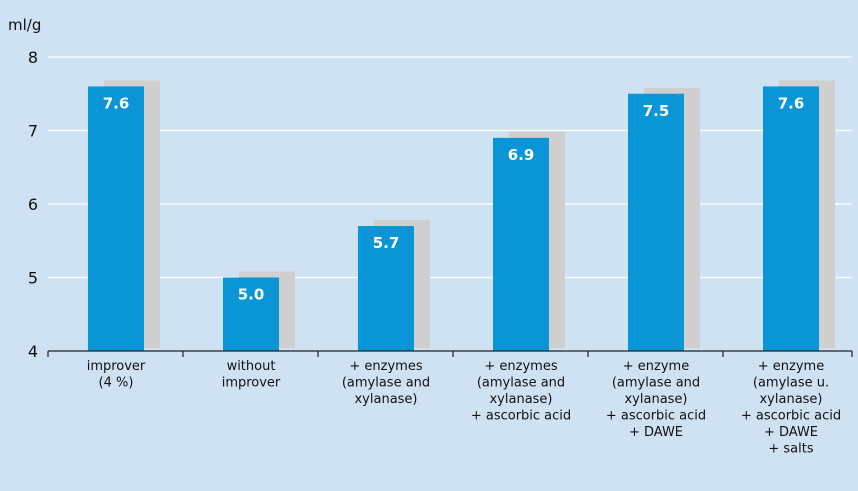  Describe the element at coordinates (24, 25) in the screenshot. I see `y-axis-unit-label: ml/g` at that location.